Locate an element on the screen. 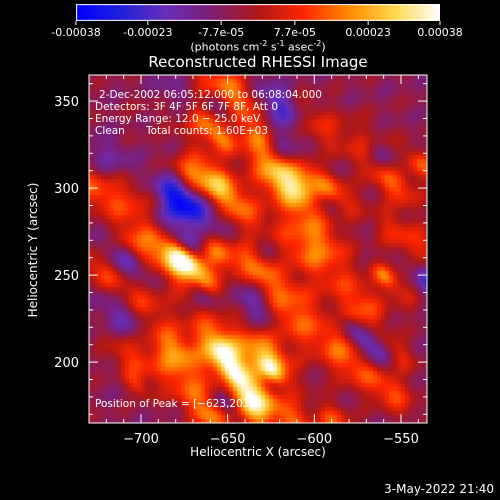  time-range-text: 2-Dec-2002 06:05:12.000 to 06:08:04.000 is located at coordinates (210, 95).